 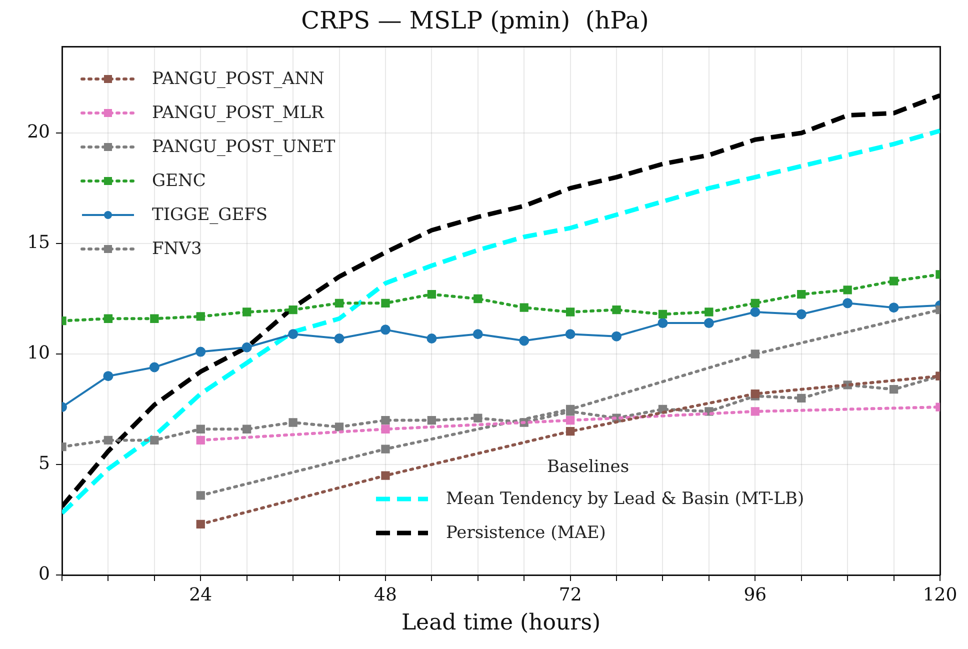 I want to click on x-tick-label: 120, so click(x=940, y=595).